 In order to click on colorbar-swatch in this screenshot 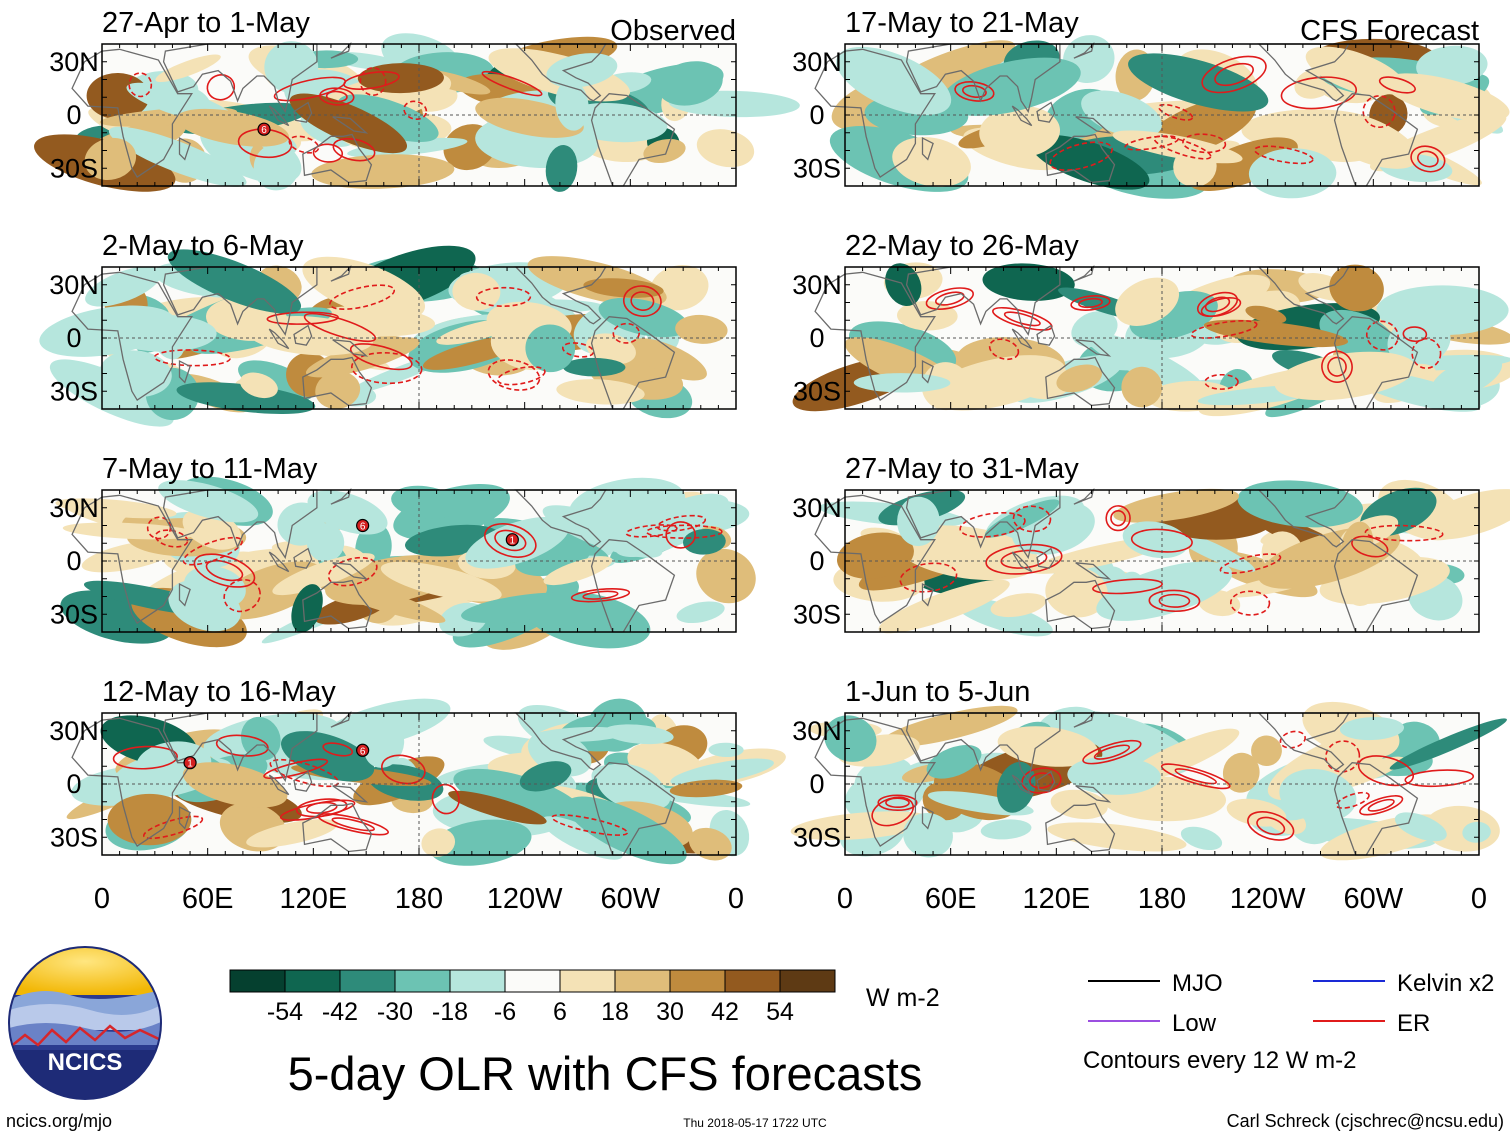, I will do `click(697, 981)`.